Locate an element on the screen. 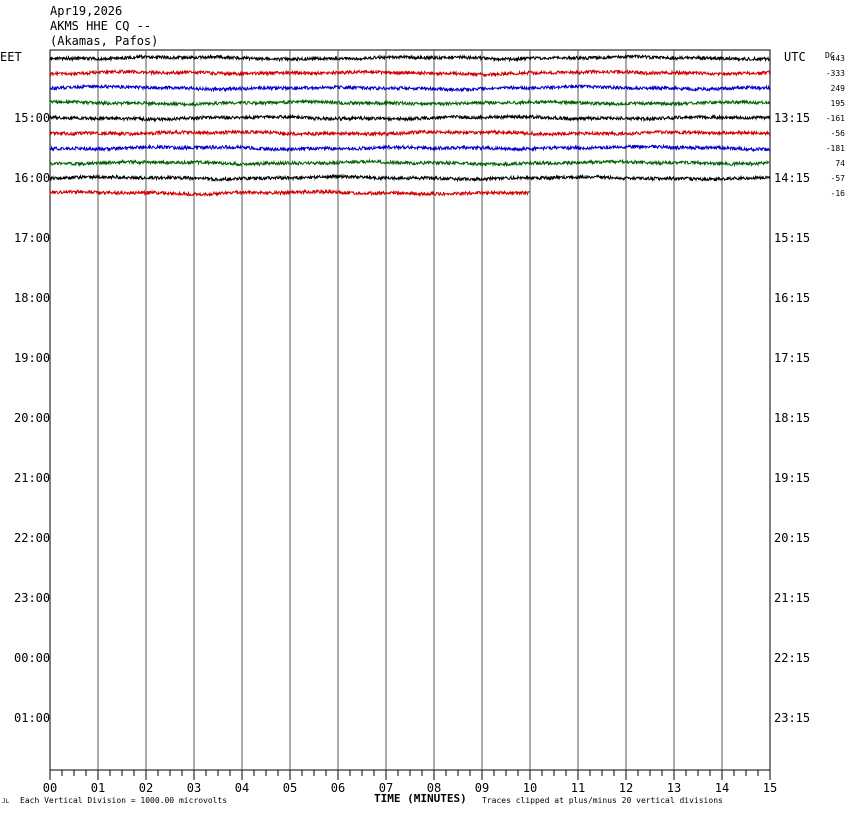 This screenshot has width=850, height=814. corner-mark: JL is located at coordinates (6, 801).